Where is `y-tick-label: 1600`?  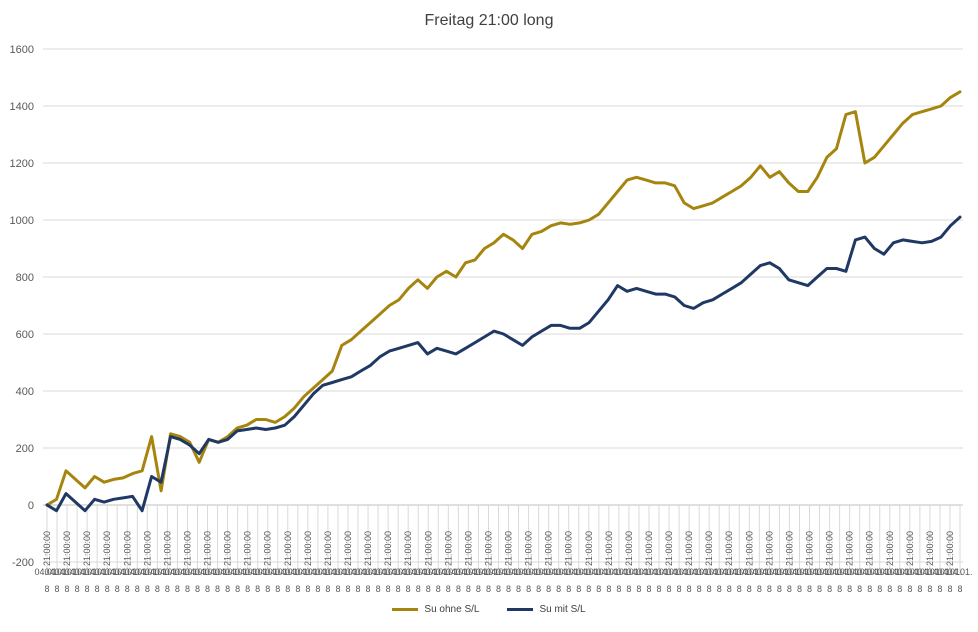
y-tick-label: 1600 is located at coordinates (22, 50).